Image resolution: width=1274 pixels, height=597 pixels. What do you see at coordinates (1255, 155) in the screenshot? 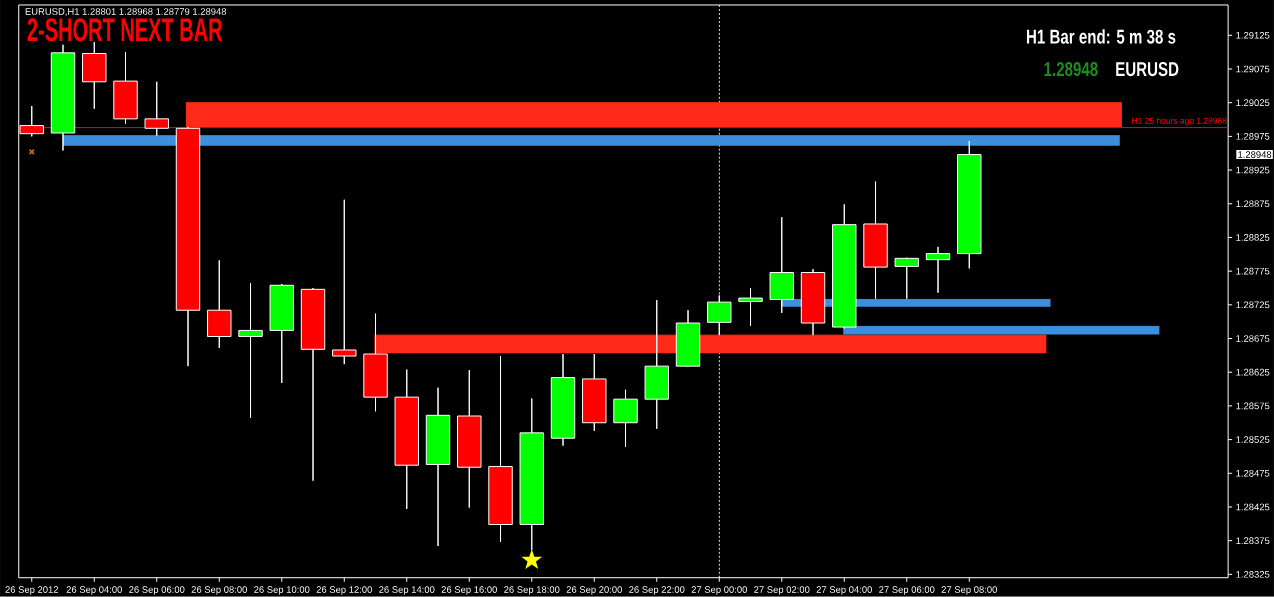
I see `text: 1.28948` at bounding box center [1255, 155].